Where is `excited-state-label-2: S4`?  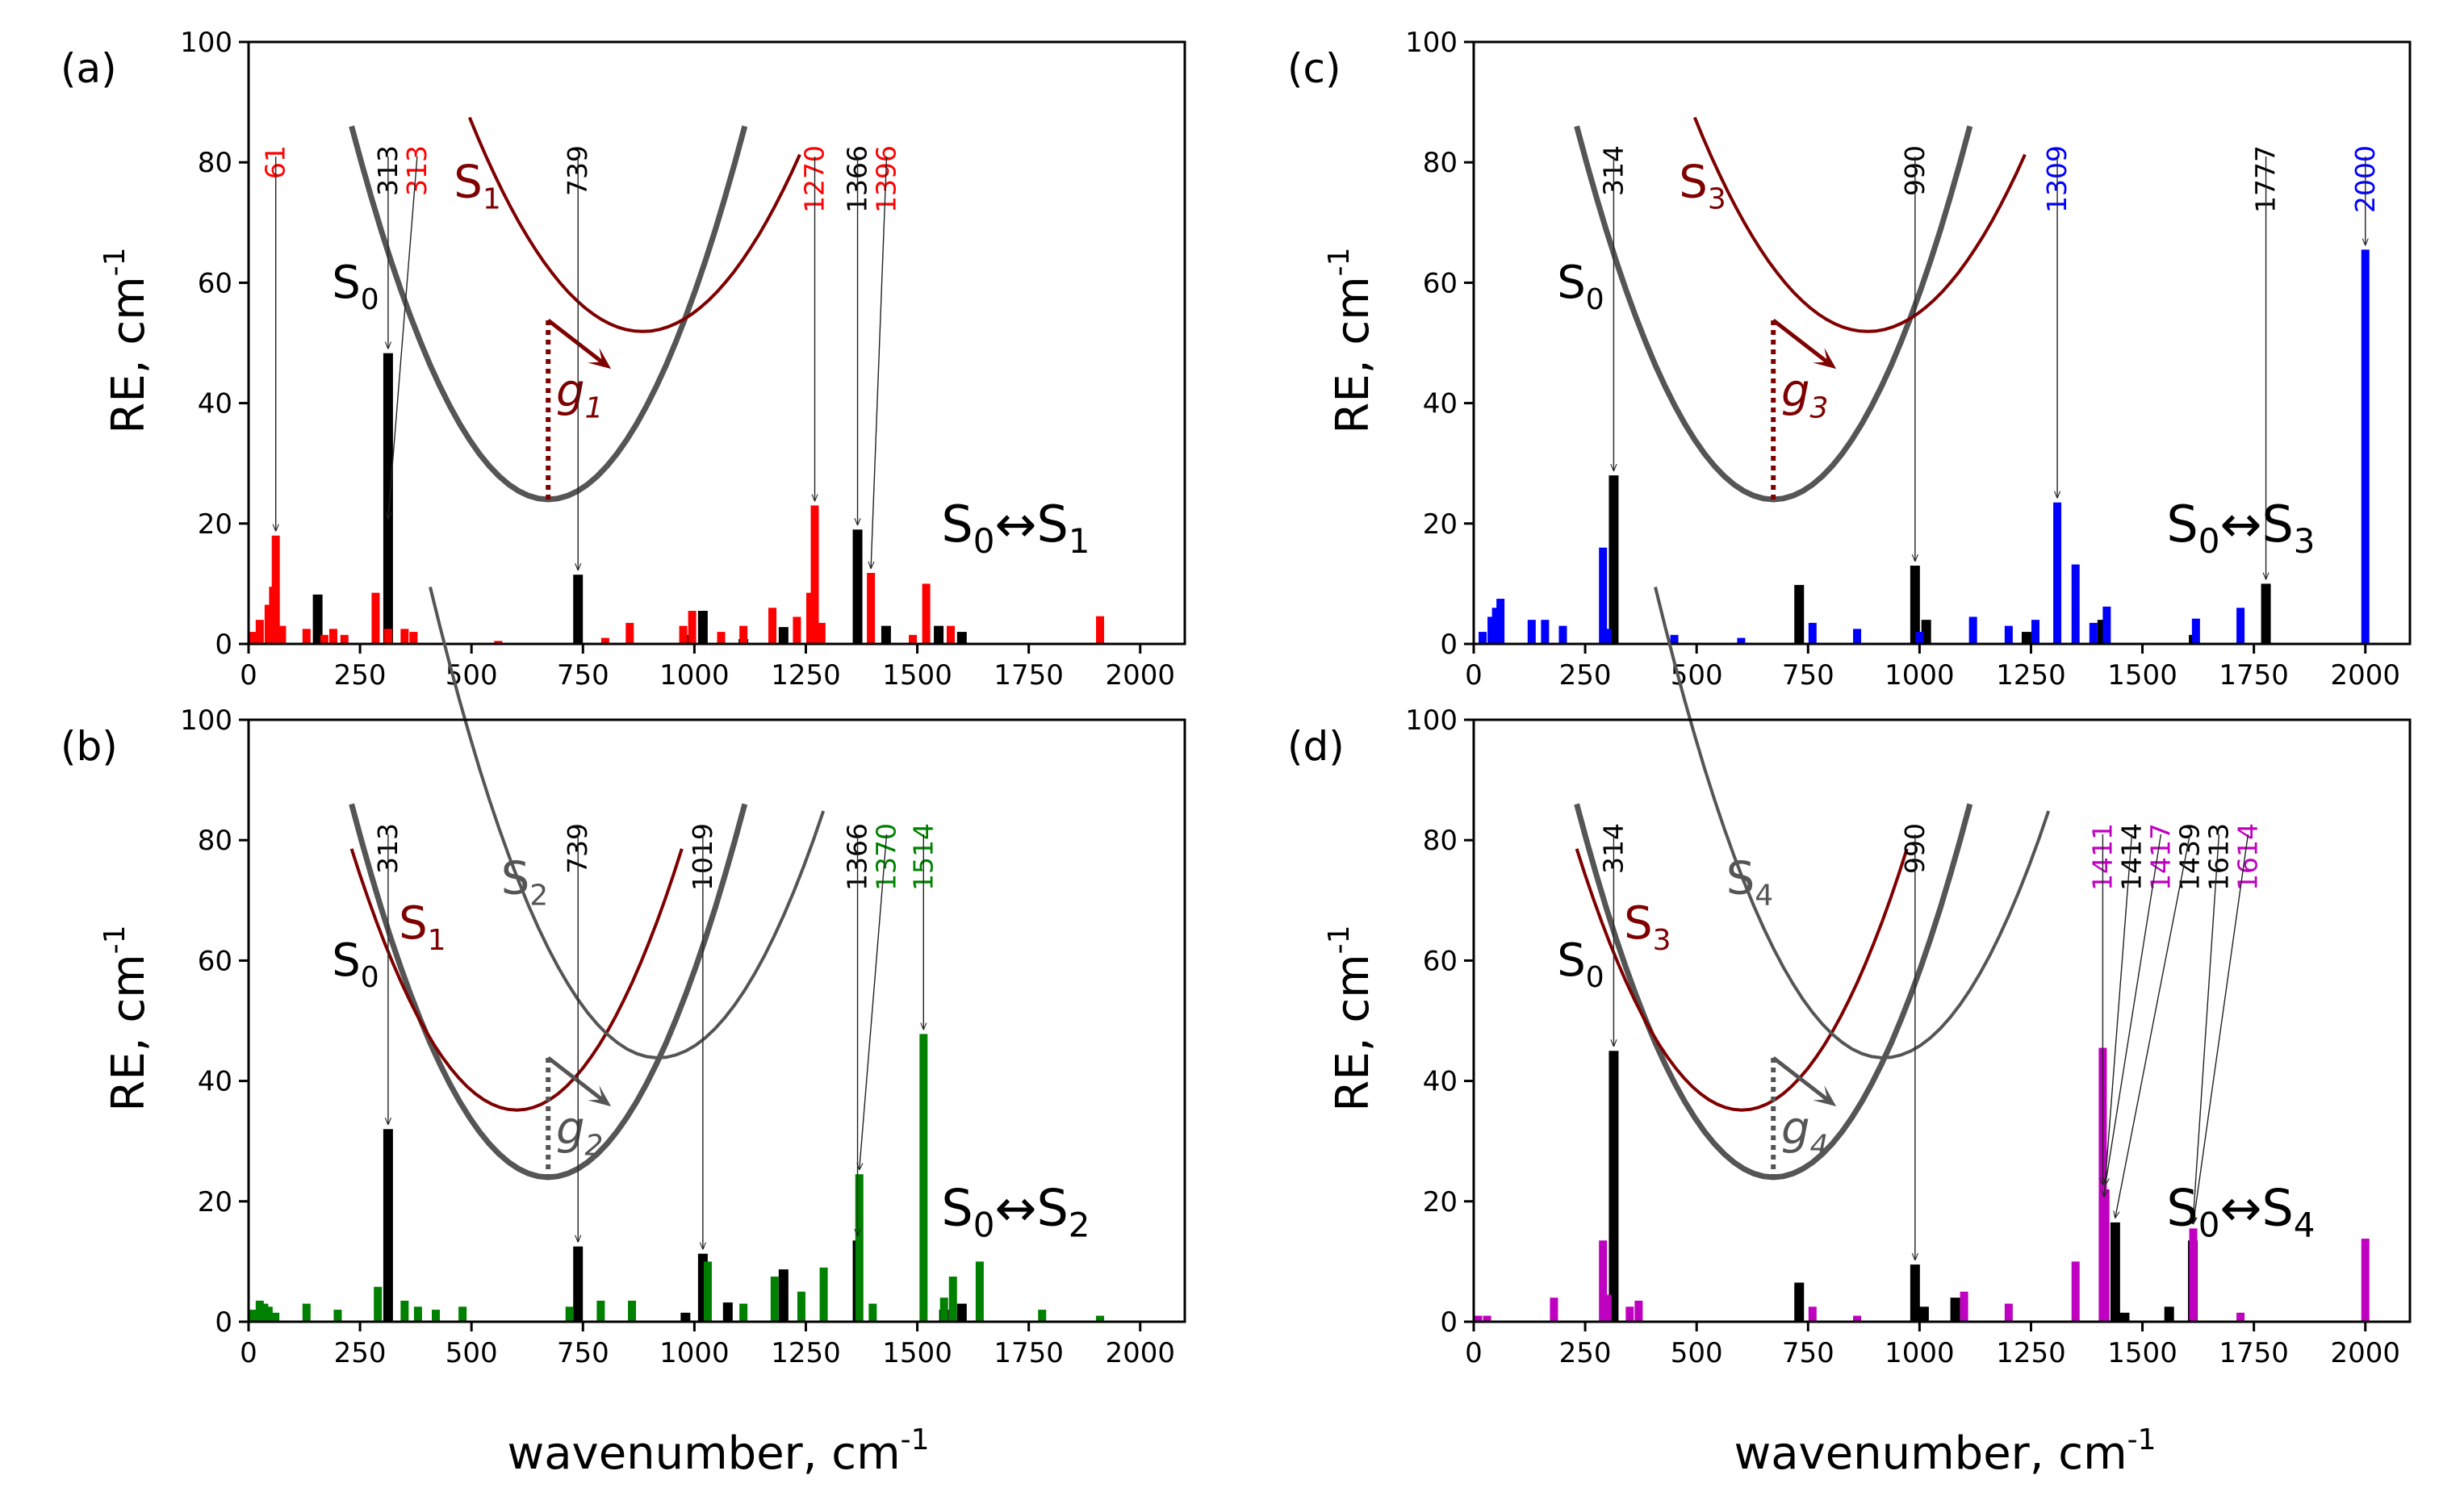 excited-state-label-2: S4 is located at coordinates (1749, 882).